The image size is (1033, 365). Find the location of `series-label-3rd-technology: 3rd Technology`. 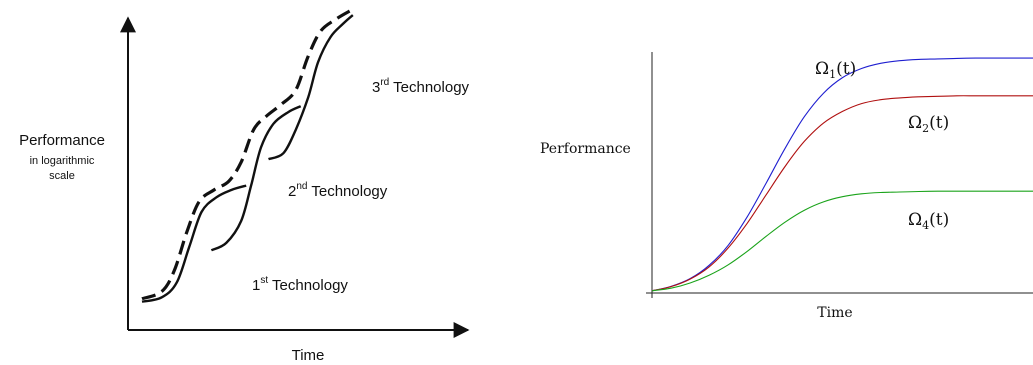

series-label-3rd-technology: 3rd Technology is located at coordinates (421, 86).